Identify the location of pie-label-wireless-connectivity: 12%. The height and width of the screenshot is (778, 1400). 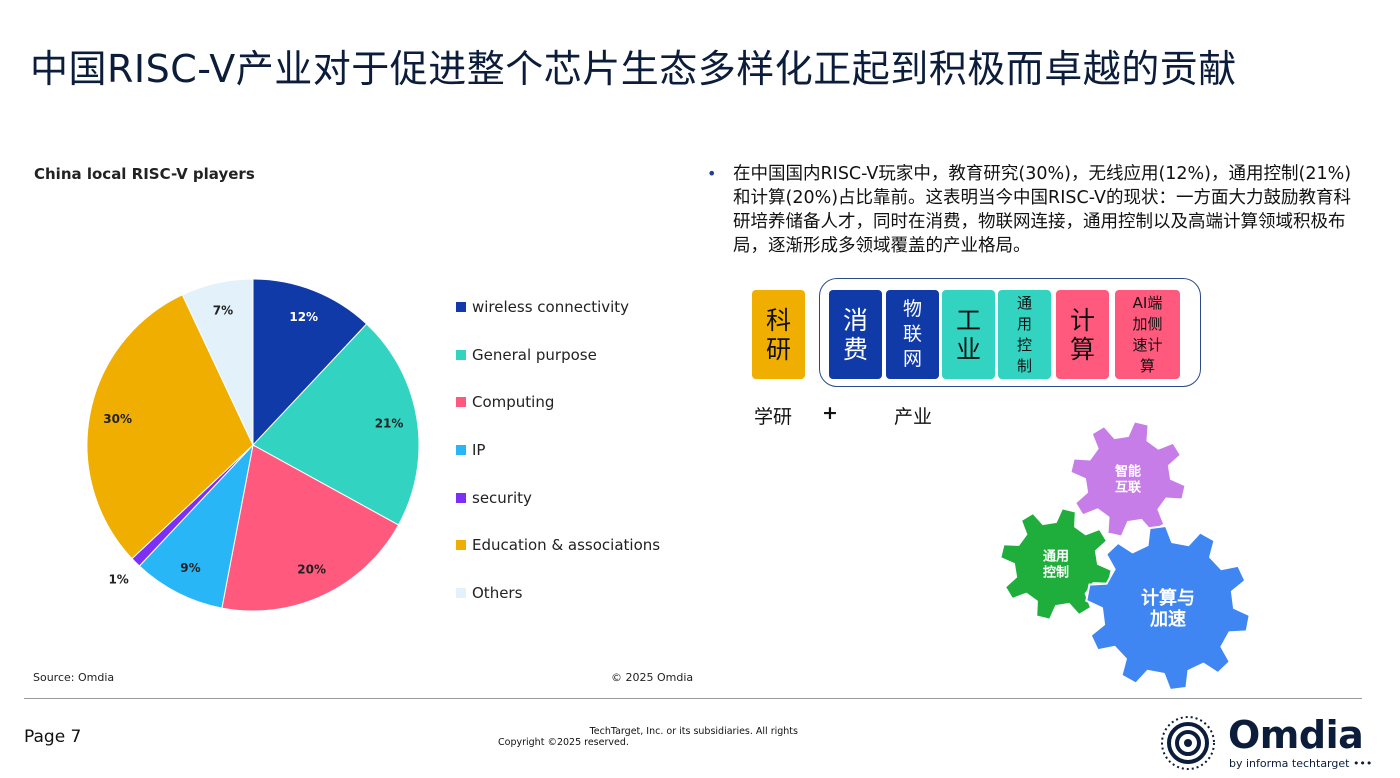
(303, 317).